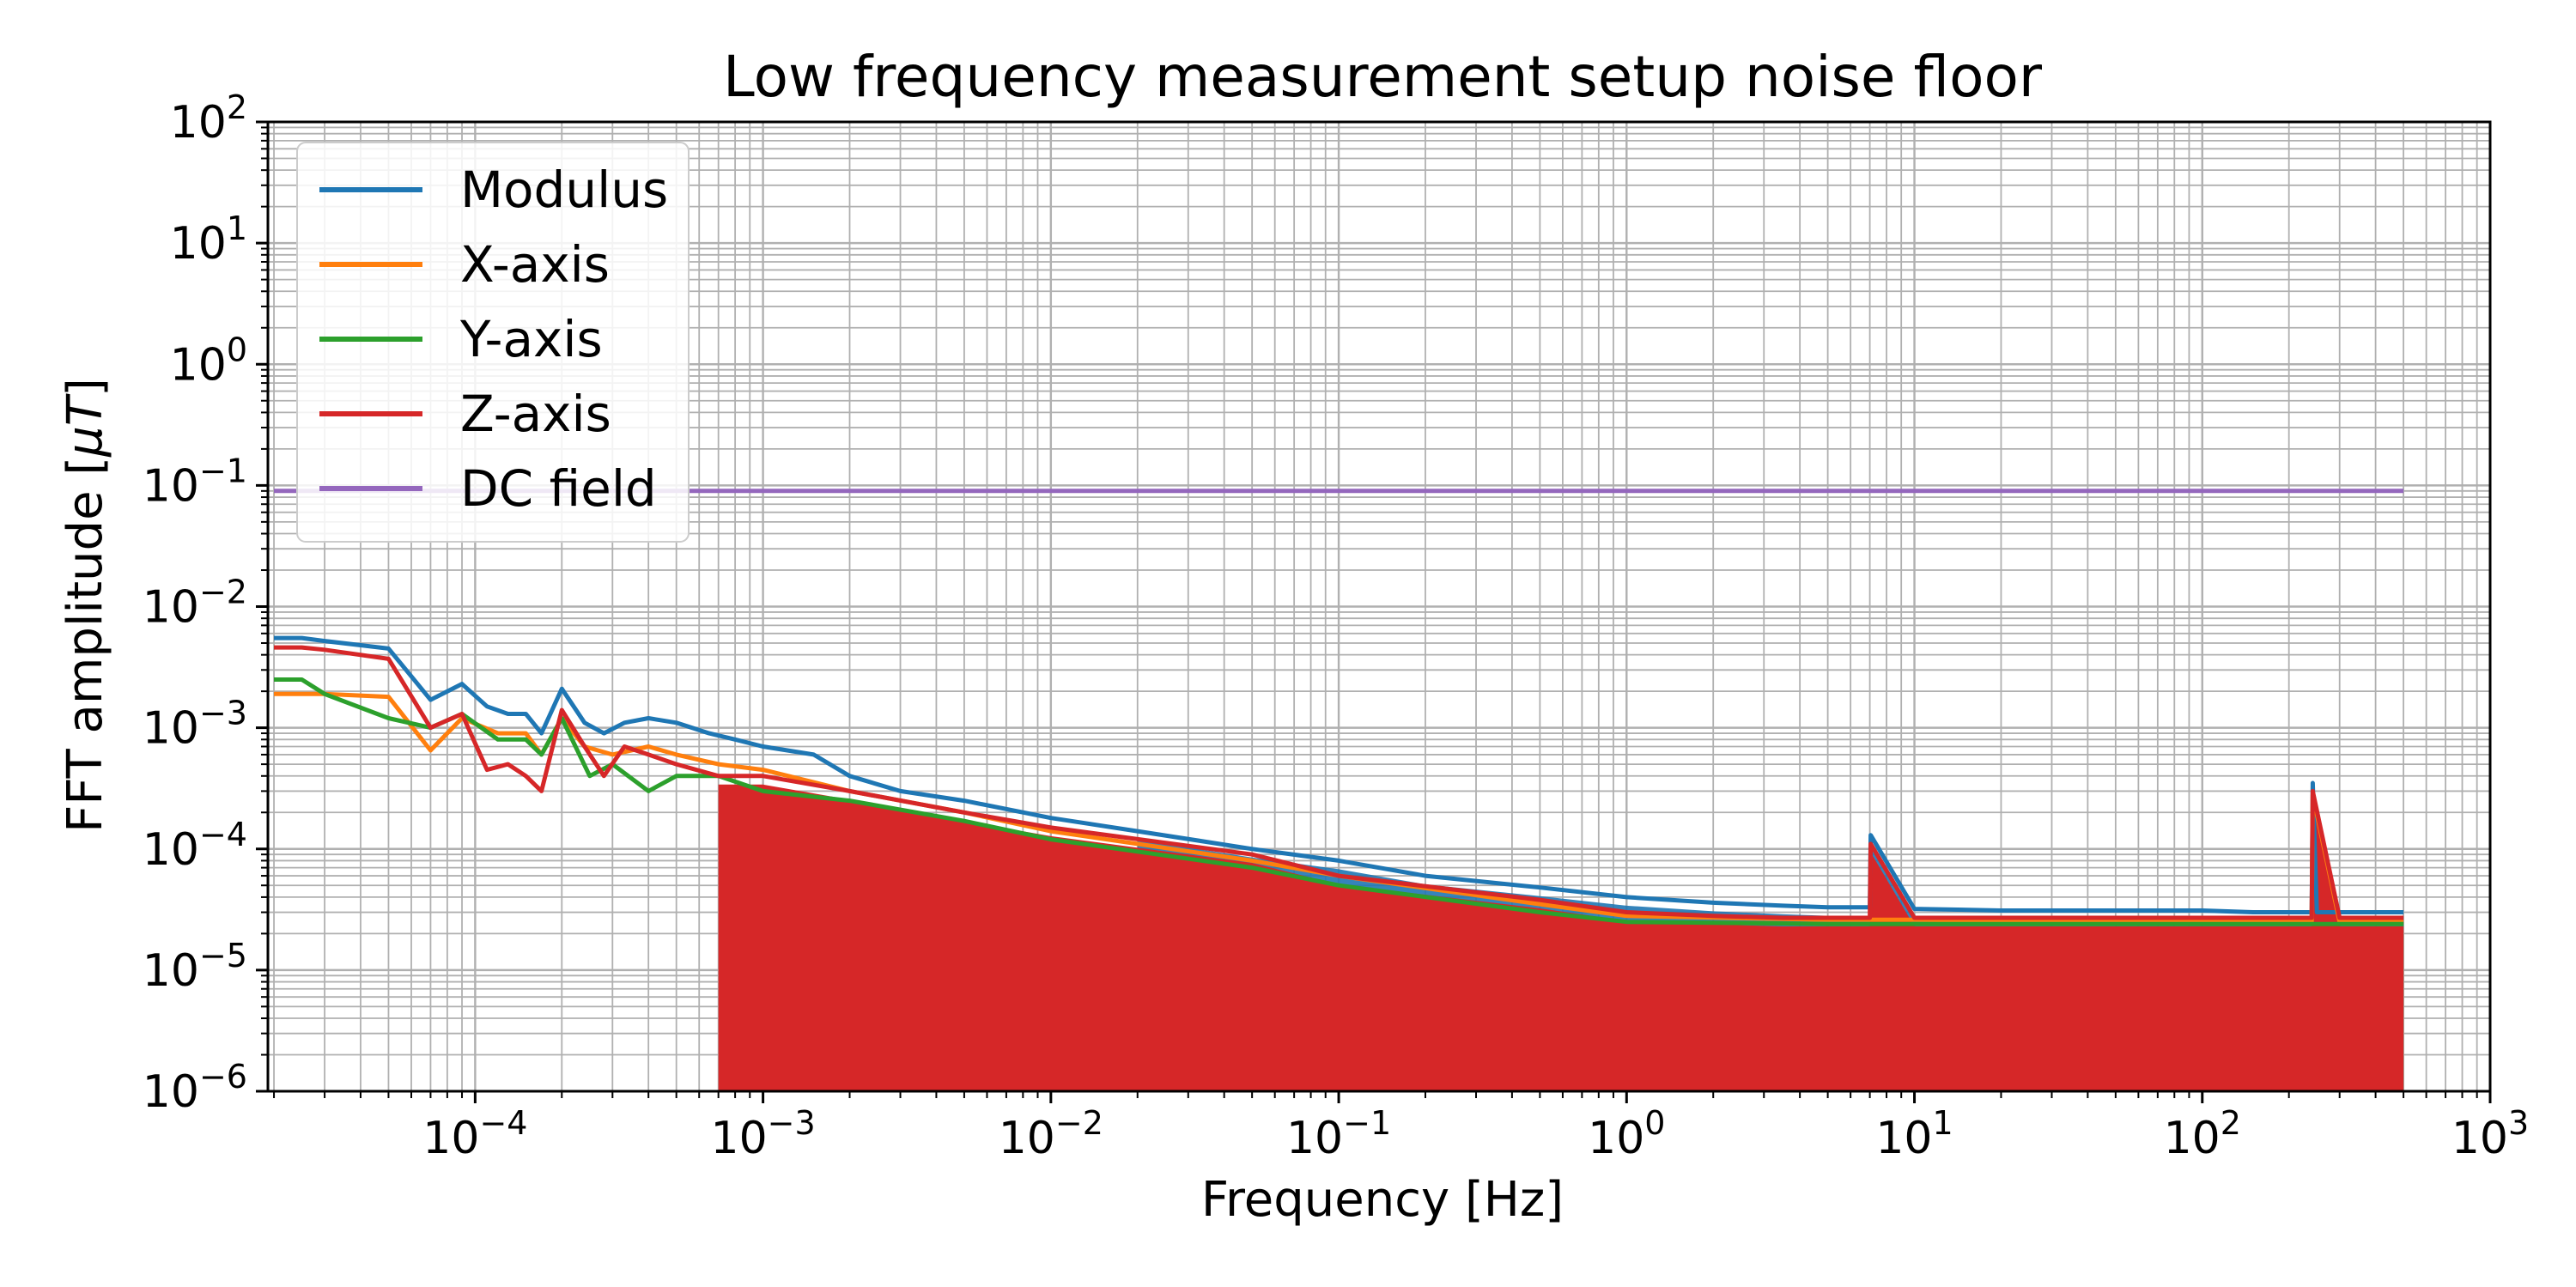 The width and height of the screenshot is (2576, 1287). What do you see at coordinates (237, 349) in the screenshot?
I see `y-tick-exponent: 0` at bounding box center [237, 349].